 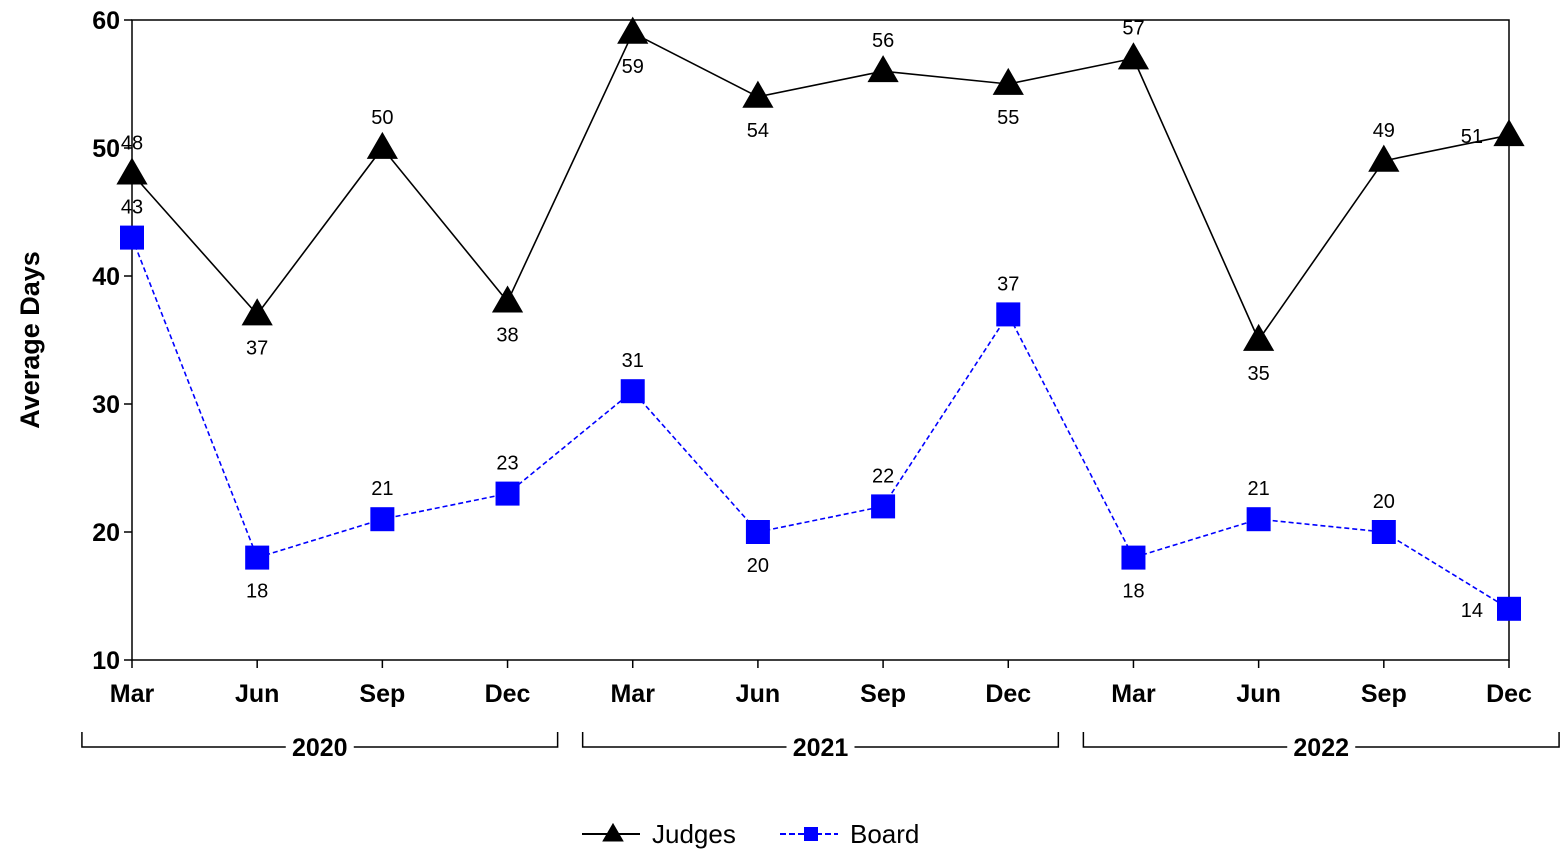 What do you see at coordinates (106, 661) in the screenshot?
I see `y-tick-label: 10` at bounding box center [106, 661].